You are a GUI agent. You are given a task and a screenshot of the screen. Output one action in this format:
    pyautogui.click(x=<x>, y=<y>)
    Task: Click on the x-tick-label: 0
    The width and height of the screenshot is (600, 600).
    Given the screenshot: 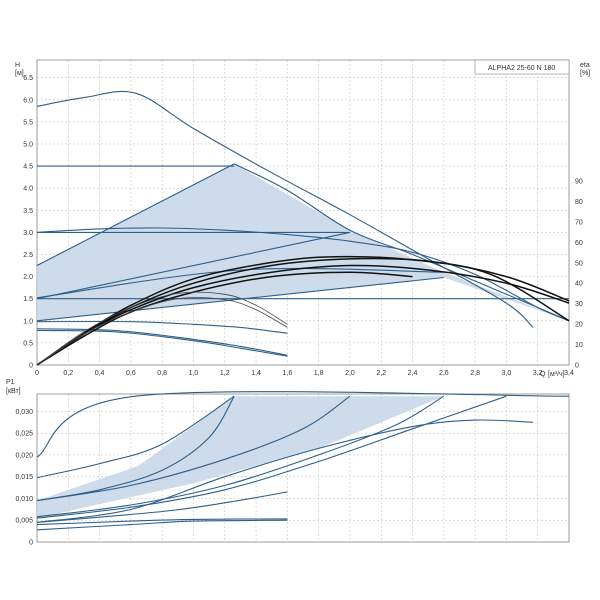 What is the action you would take?
    pyautogui.click(x=37, y=373)
    